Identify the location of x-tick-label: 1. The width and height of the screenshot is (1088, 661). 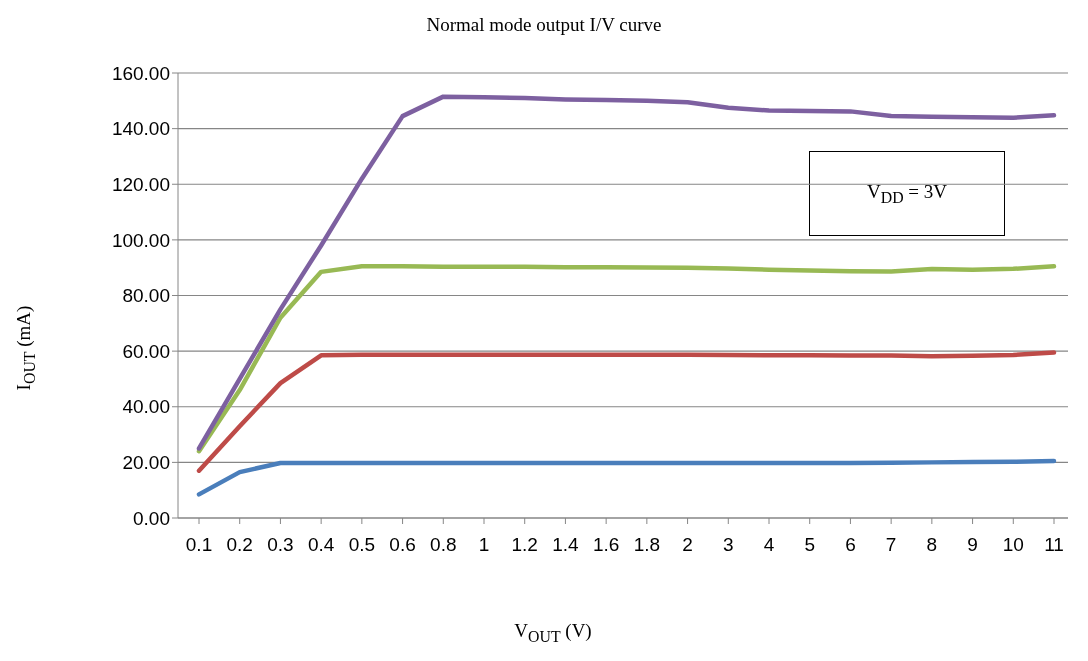
(484, 545).